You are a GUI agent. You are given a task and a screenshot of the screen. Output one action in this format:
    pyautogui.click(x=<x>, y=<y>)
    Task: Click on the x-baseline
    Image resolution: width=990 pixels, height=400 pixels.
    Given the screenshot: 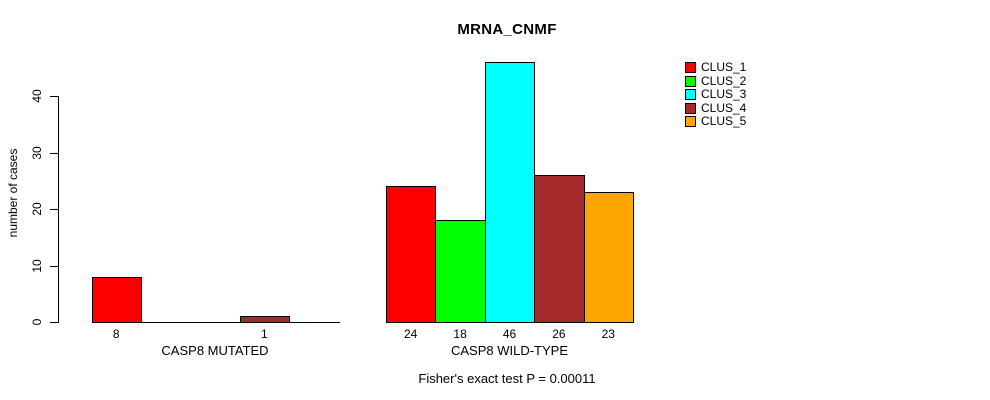 What is the action you would take?
    pyautogui.click(x=215, y=322)
    